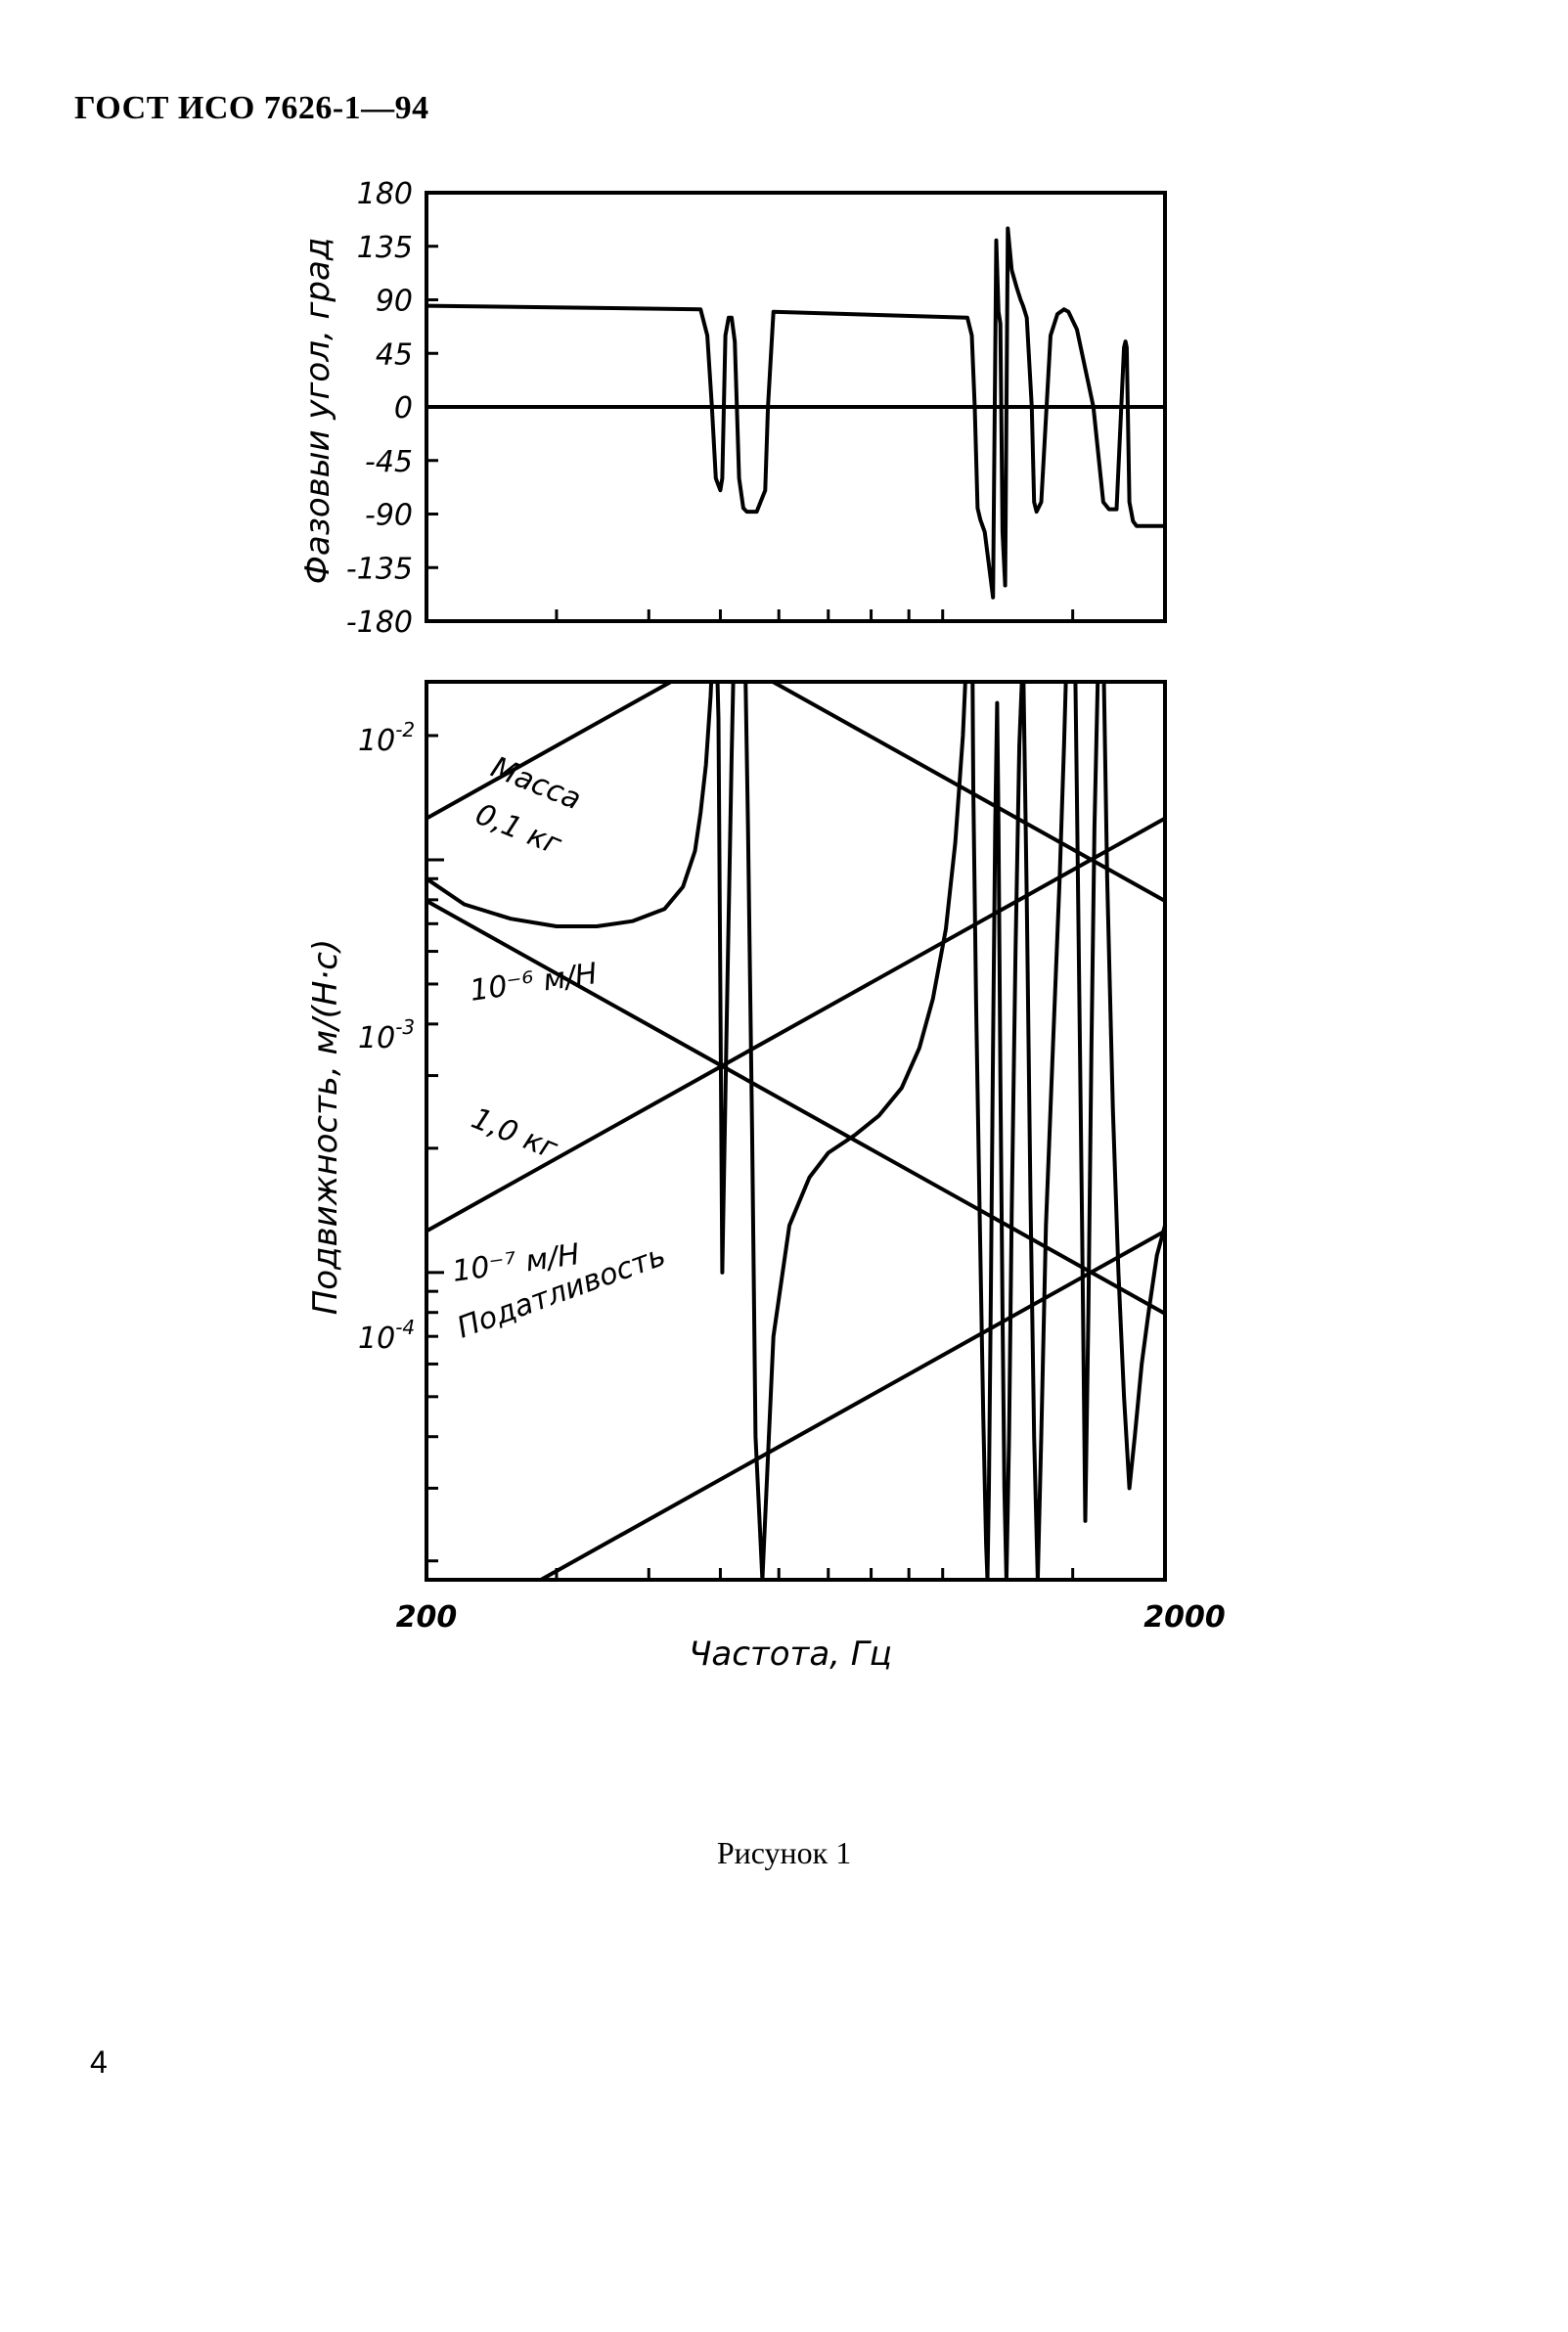 Image resolution: width=1568 pixels, height=2332 pixels. Describe the element at coordinates (514, 1134) in the screenshot. I see `mass-1kg-line-label: 1,0 кг` at that location.